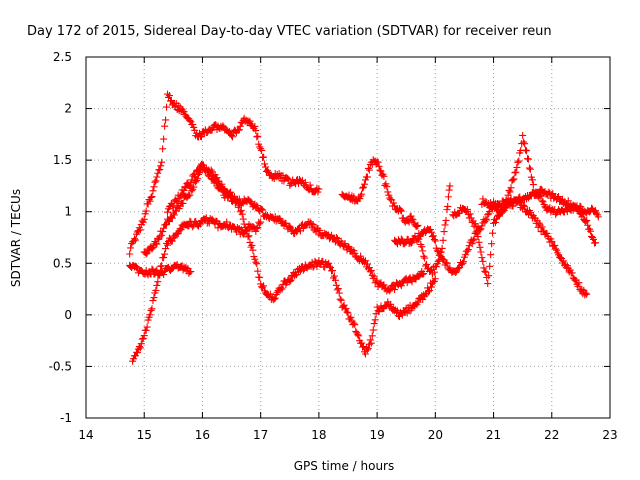  Describe the element at coordinates (160, 270) in the screenshot. I see `series-track-c` at that location.